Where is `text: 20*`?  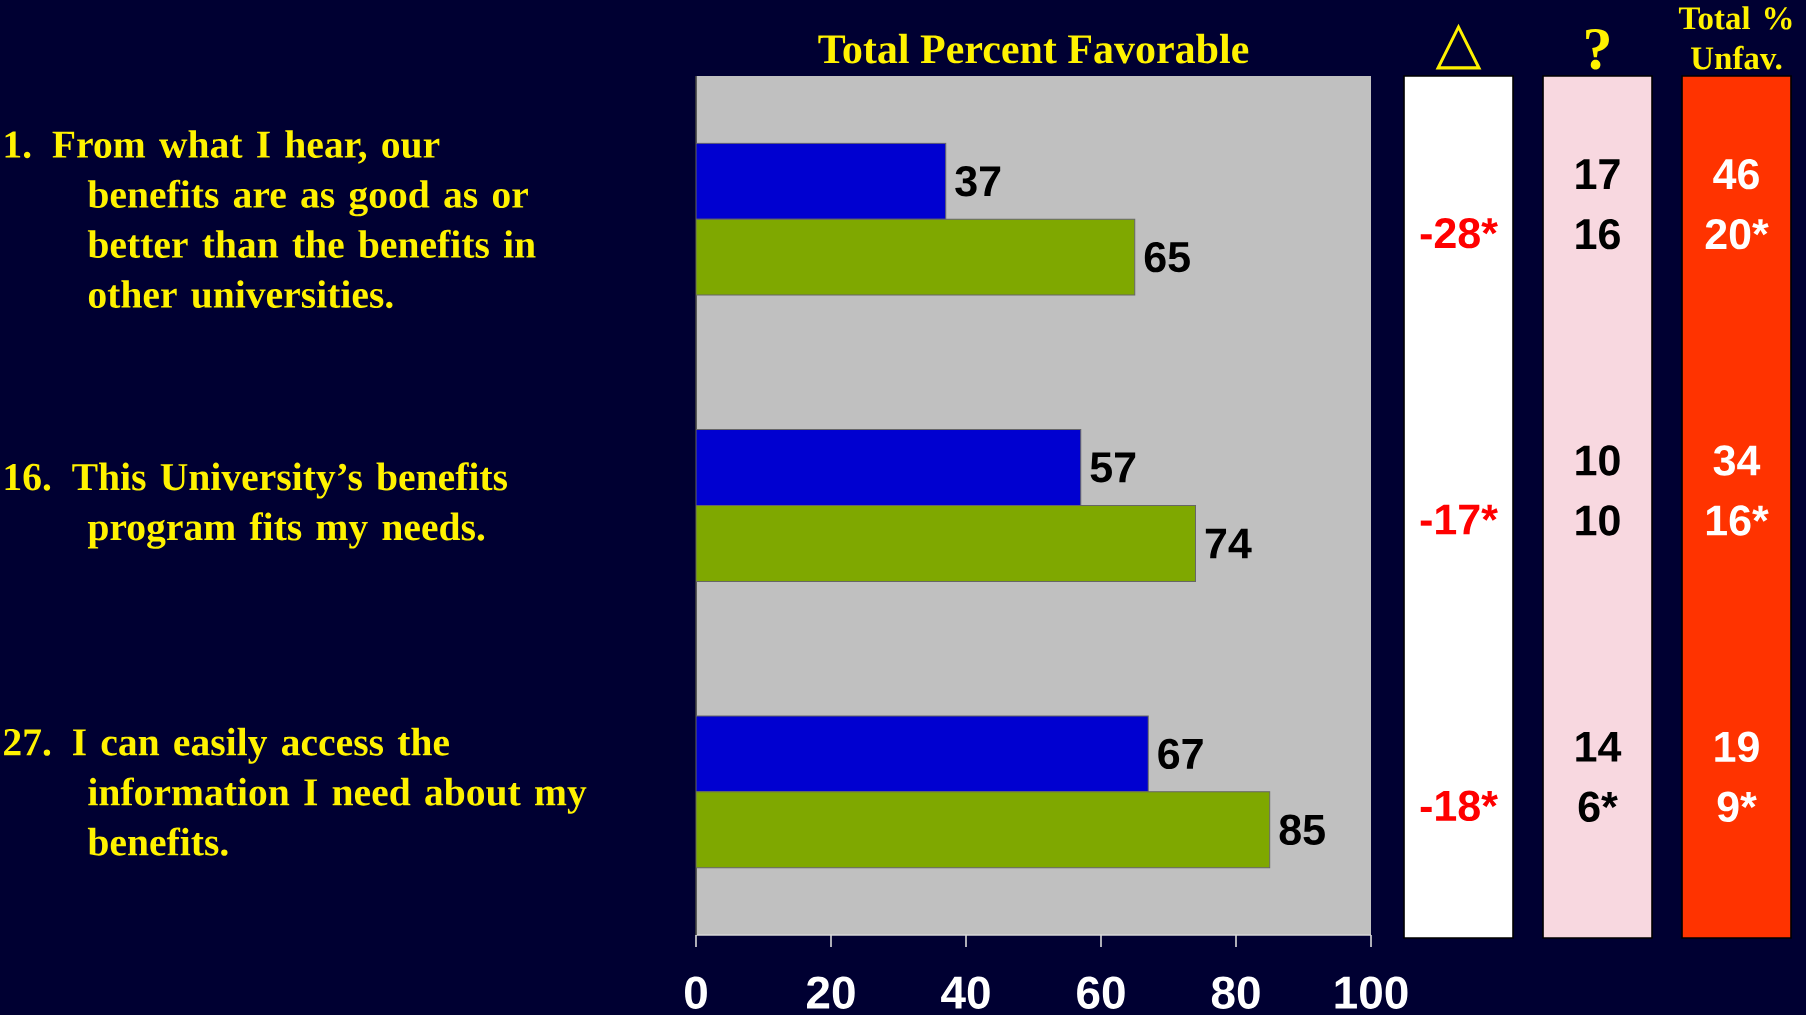
text: 20* is located at coordinates (1737, 234).